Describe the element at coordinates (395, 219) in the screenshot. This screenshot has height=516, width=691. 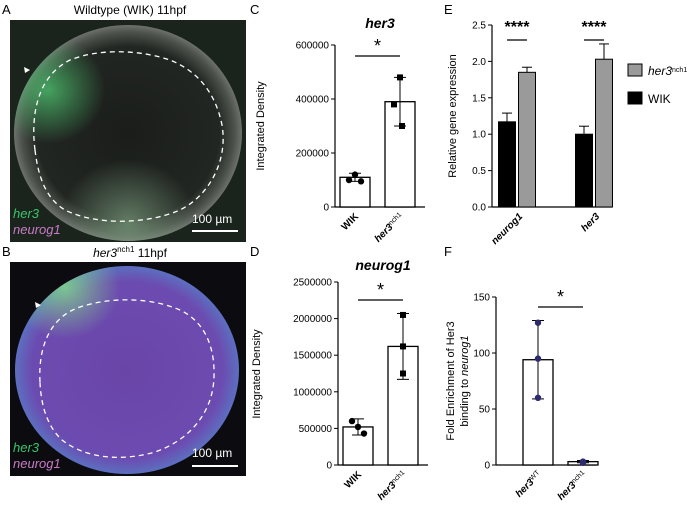
I see `chart-c-x-tick-label-part-1: nch1` at that location.